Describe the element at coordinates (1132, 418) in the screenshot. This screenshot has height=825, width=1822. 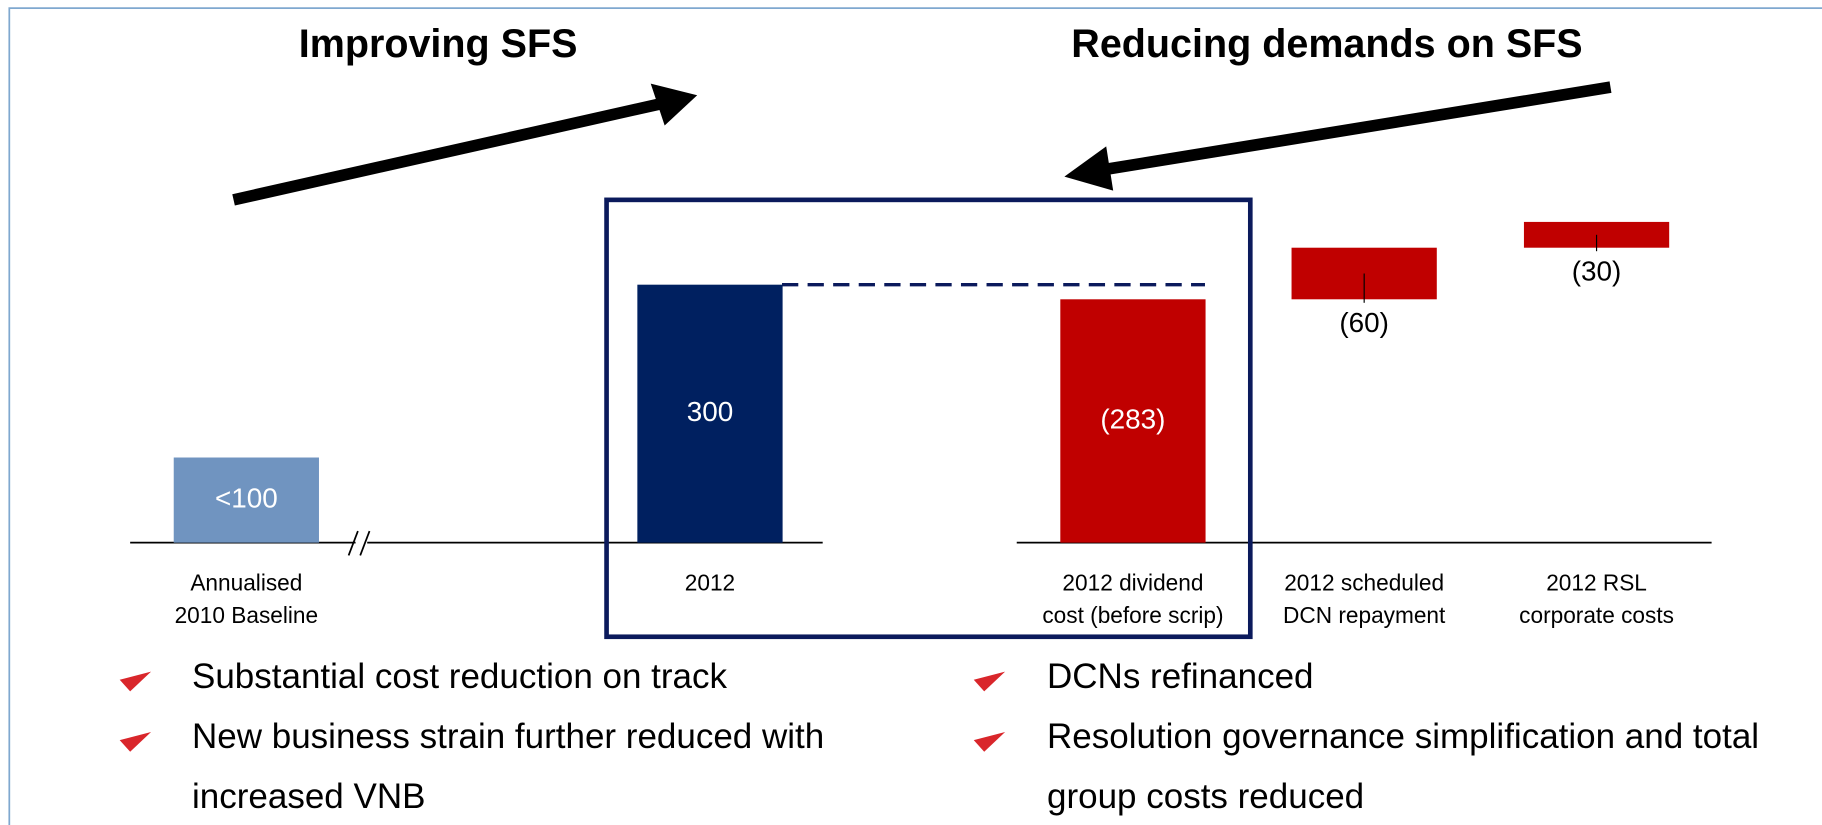
I see `value-label: (283)` at that location.